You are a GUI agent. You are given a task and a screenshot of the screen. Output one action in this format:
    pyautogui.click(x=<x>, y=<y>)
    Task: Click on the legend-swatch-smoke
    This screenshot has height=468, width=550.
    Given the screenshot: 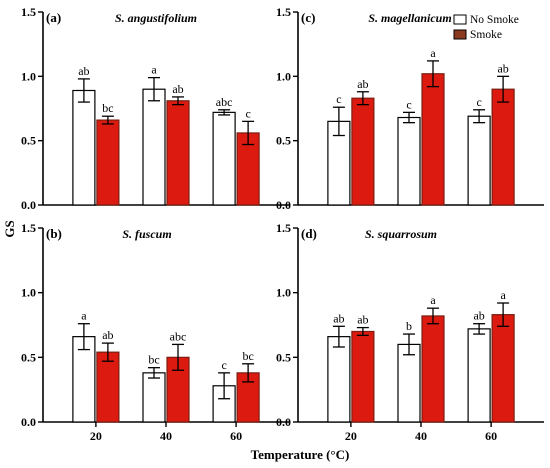 What is the action you would take?
    pyautogui.click(x=460, y=34)
    